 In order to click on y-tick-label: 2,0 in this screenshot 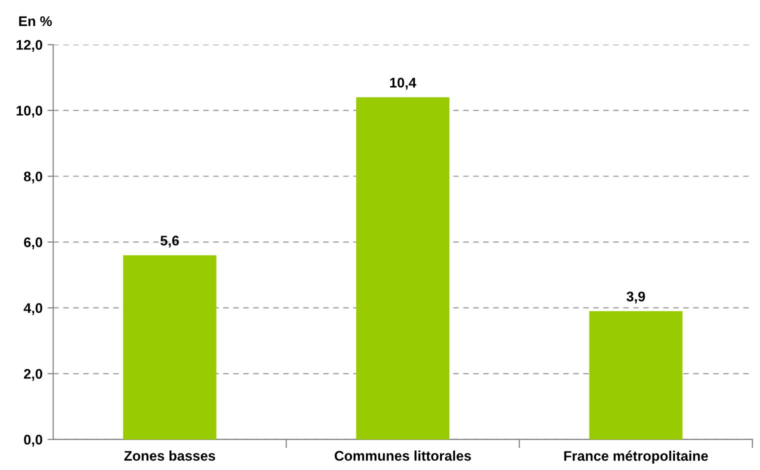, I will do `click(33, 374)`.